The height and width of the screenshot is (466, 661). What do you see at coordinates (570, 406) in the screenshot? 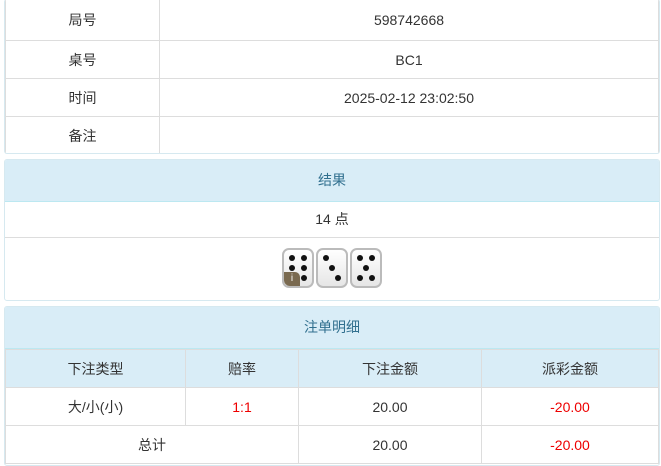
I see `bet-payout: -20.00` at bounding box center [570, 406].